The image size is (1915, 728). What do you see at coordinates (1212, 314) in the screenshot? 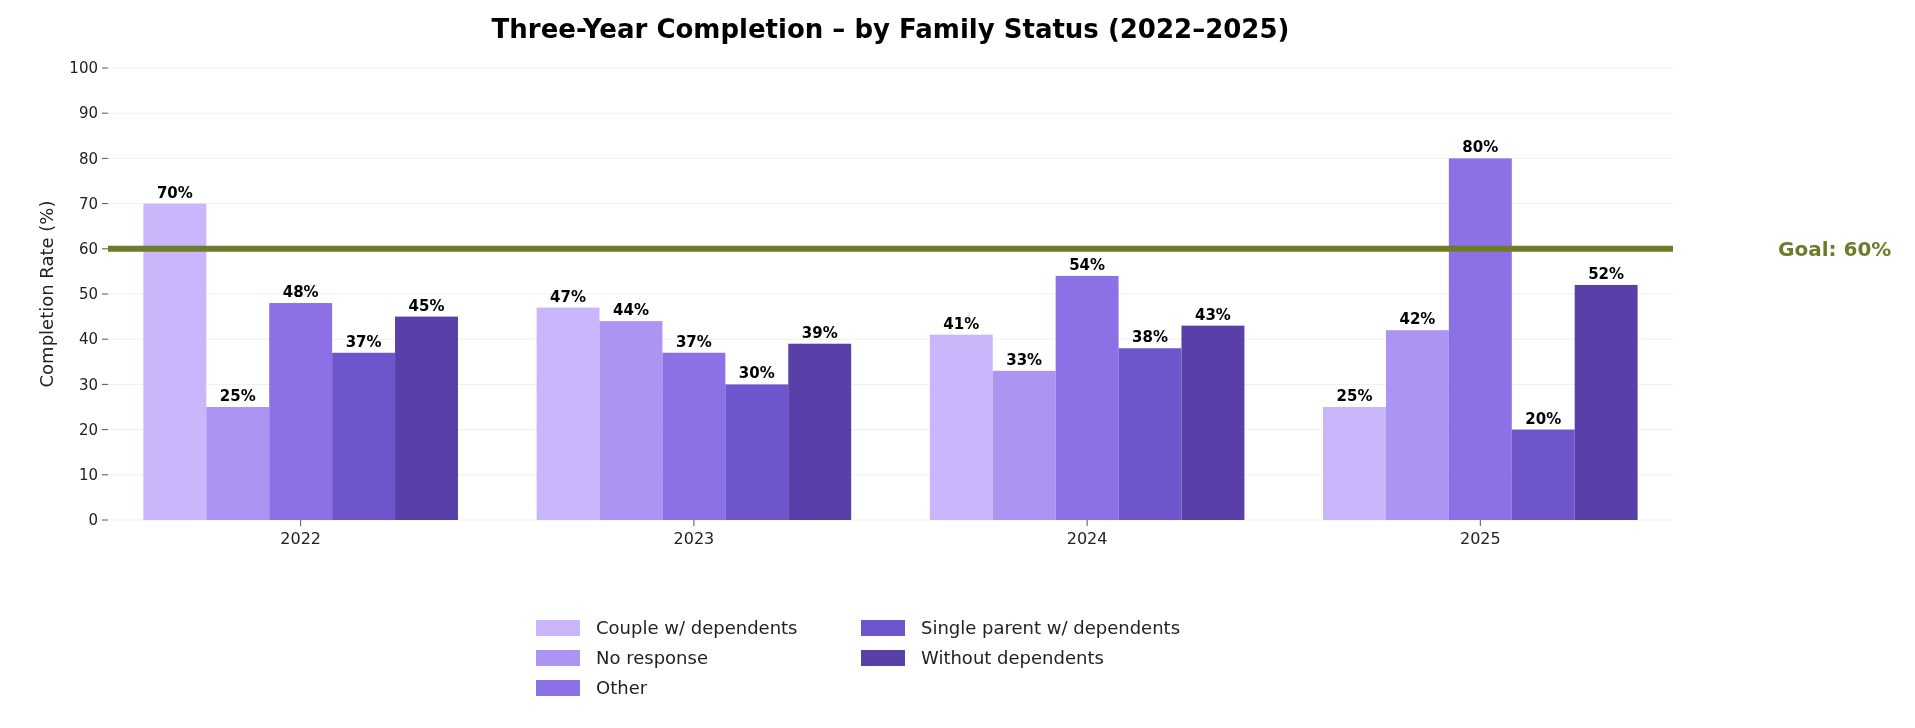
I see `data-label: 43%` at bounding box center [1212, 314].